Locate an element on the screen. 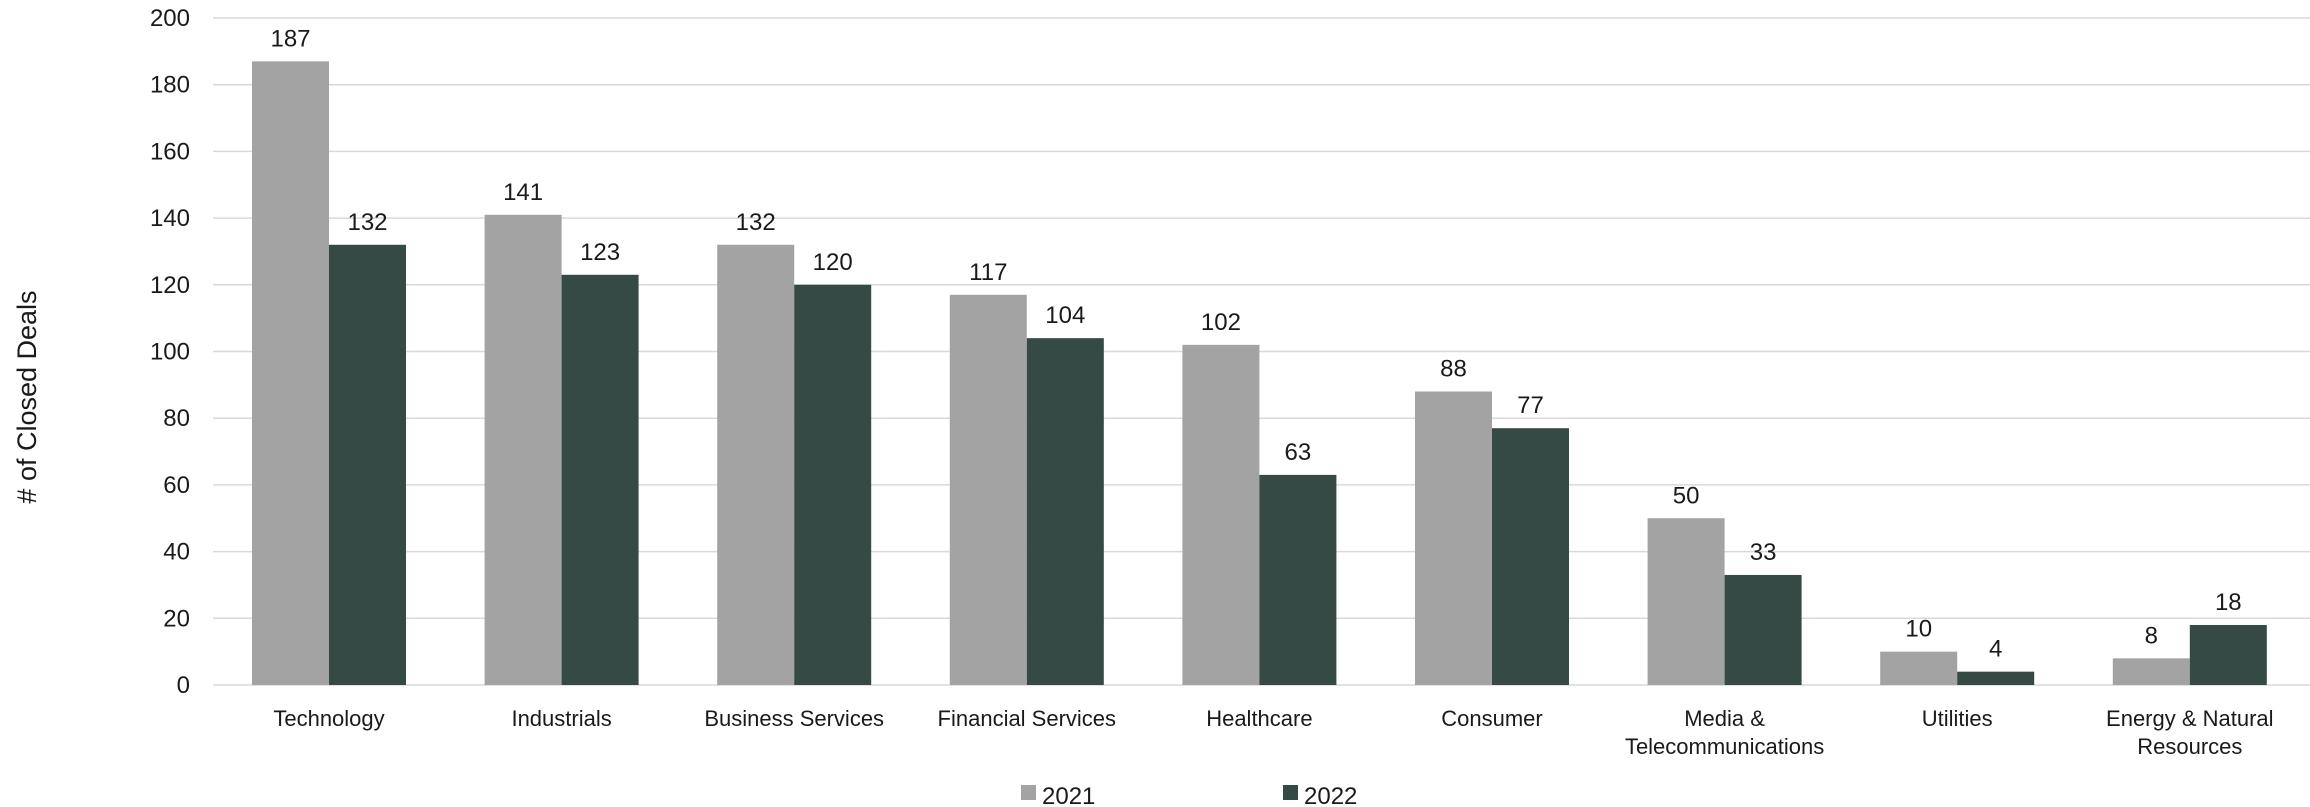 This screenshot has width=2310, height=807. legend-label-2022: 2022 is located at coordinates (1330, 795).